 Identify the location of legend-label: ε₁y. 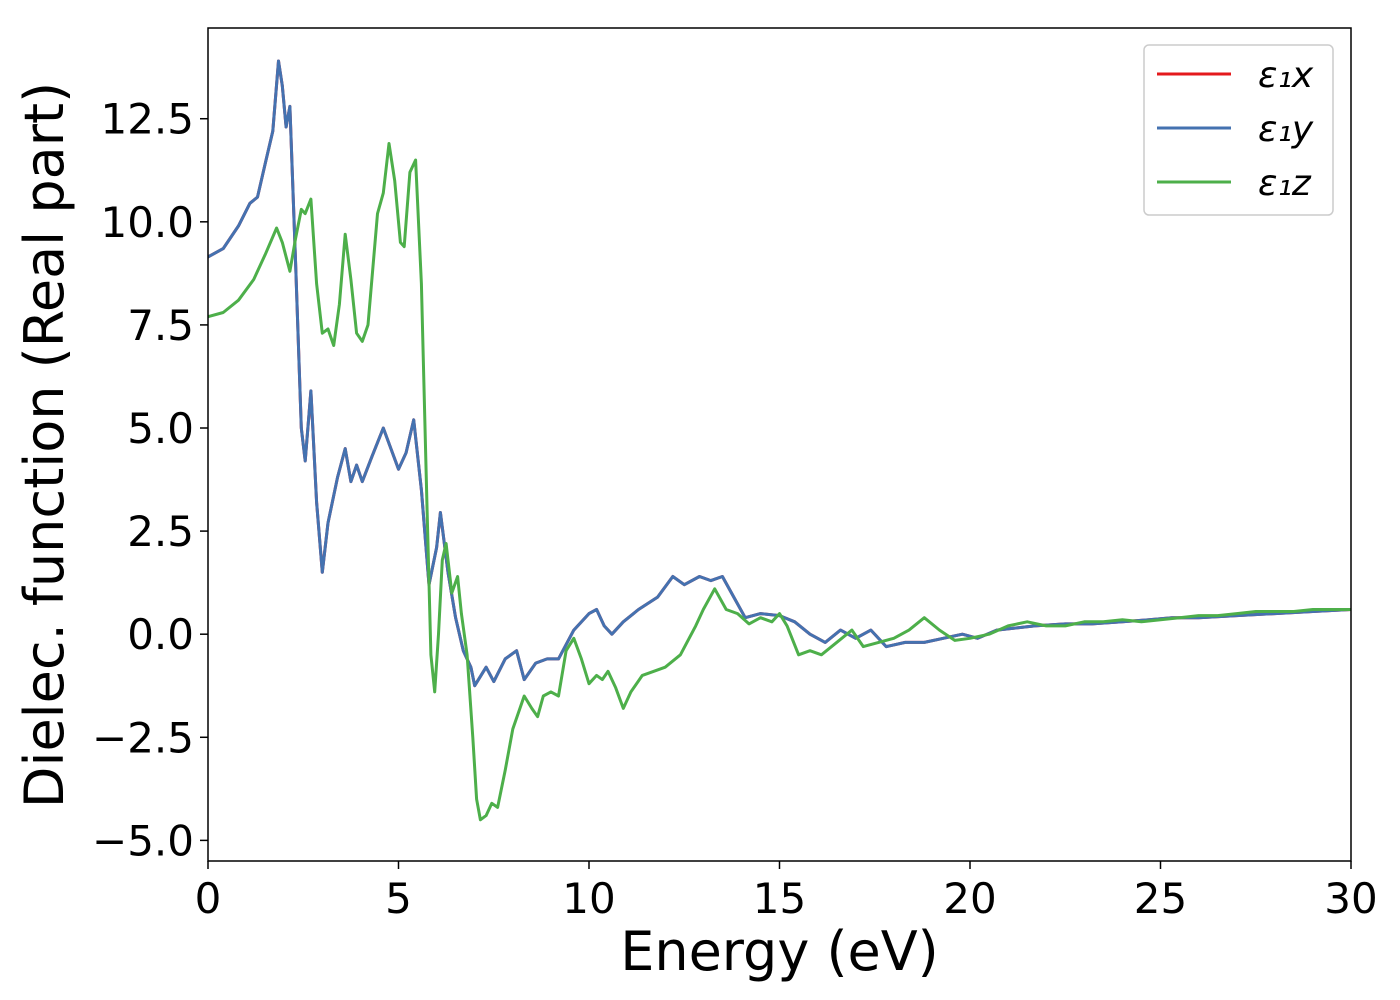
(1286, 129).